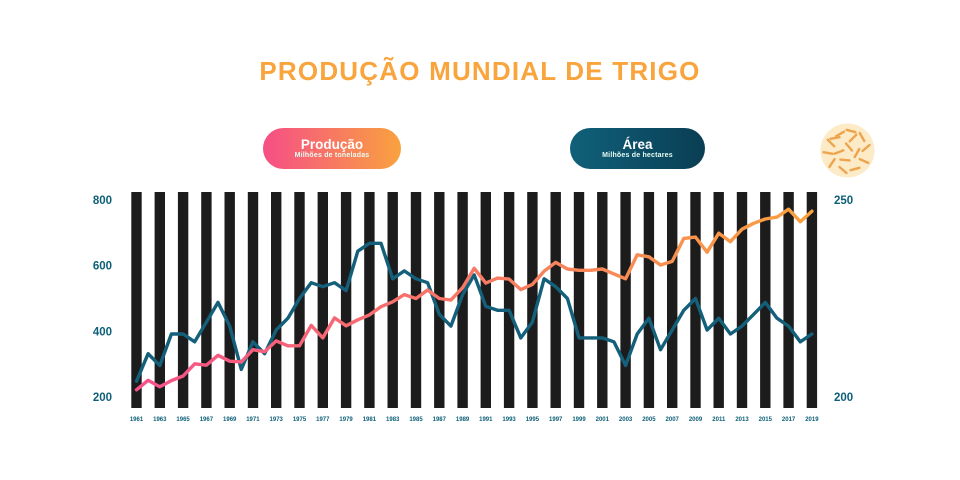 The image size is (960, 480). I want to click on x-axis-tick: 2019, so click(812, 420).